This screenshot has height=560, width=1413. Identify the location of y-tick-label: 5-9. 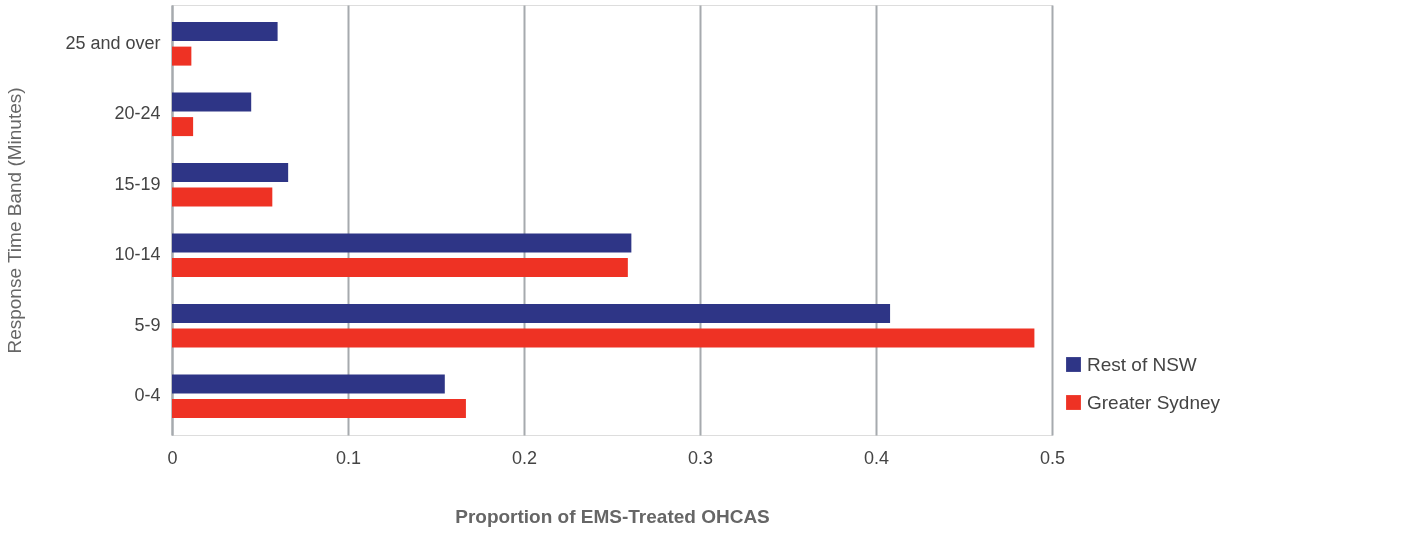
(147, 324).